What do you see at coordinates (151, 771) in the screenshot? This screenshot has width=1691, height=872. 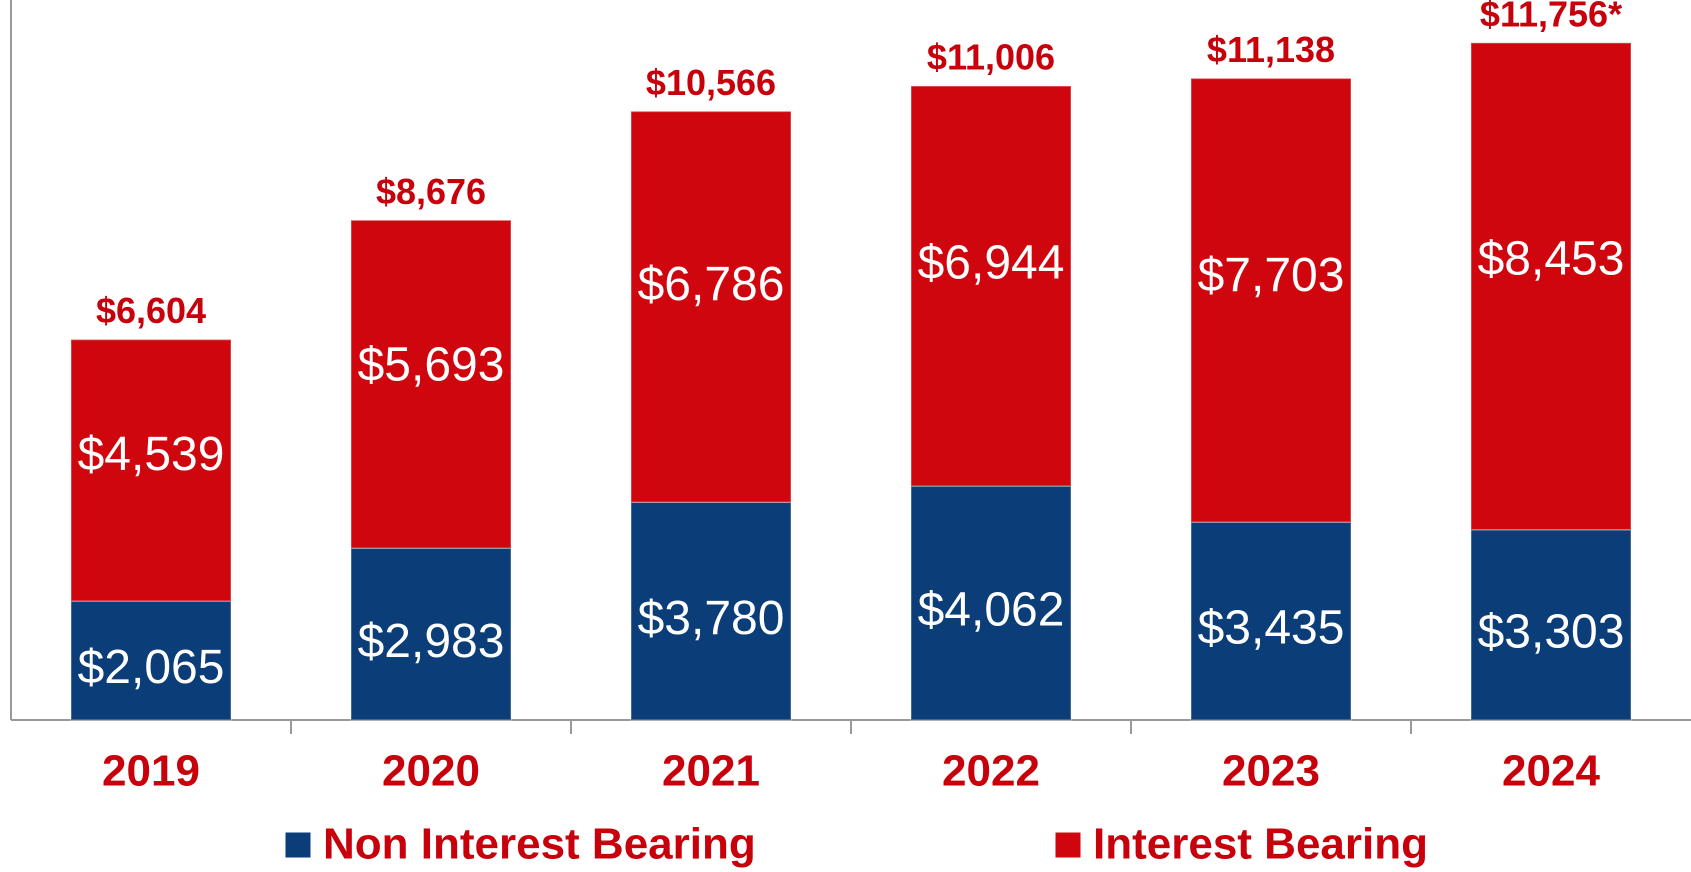 I see `x-tick-label: 2019` at bounding box center [151, 771].